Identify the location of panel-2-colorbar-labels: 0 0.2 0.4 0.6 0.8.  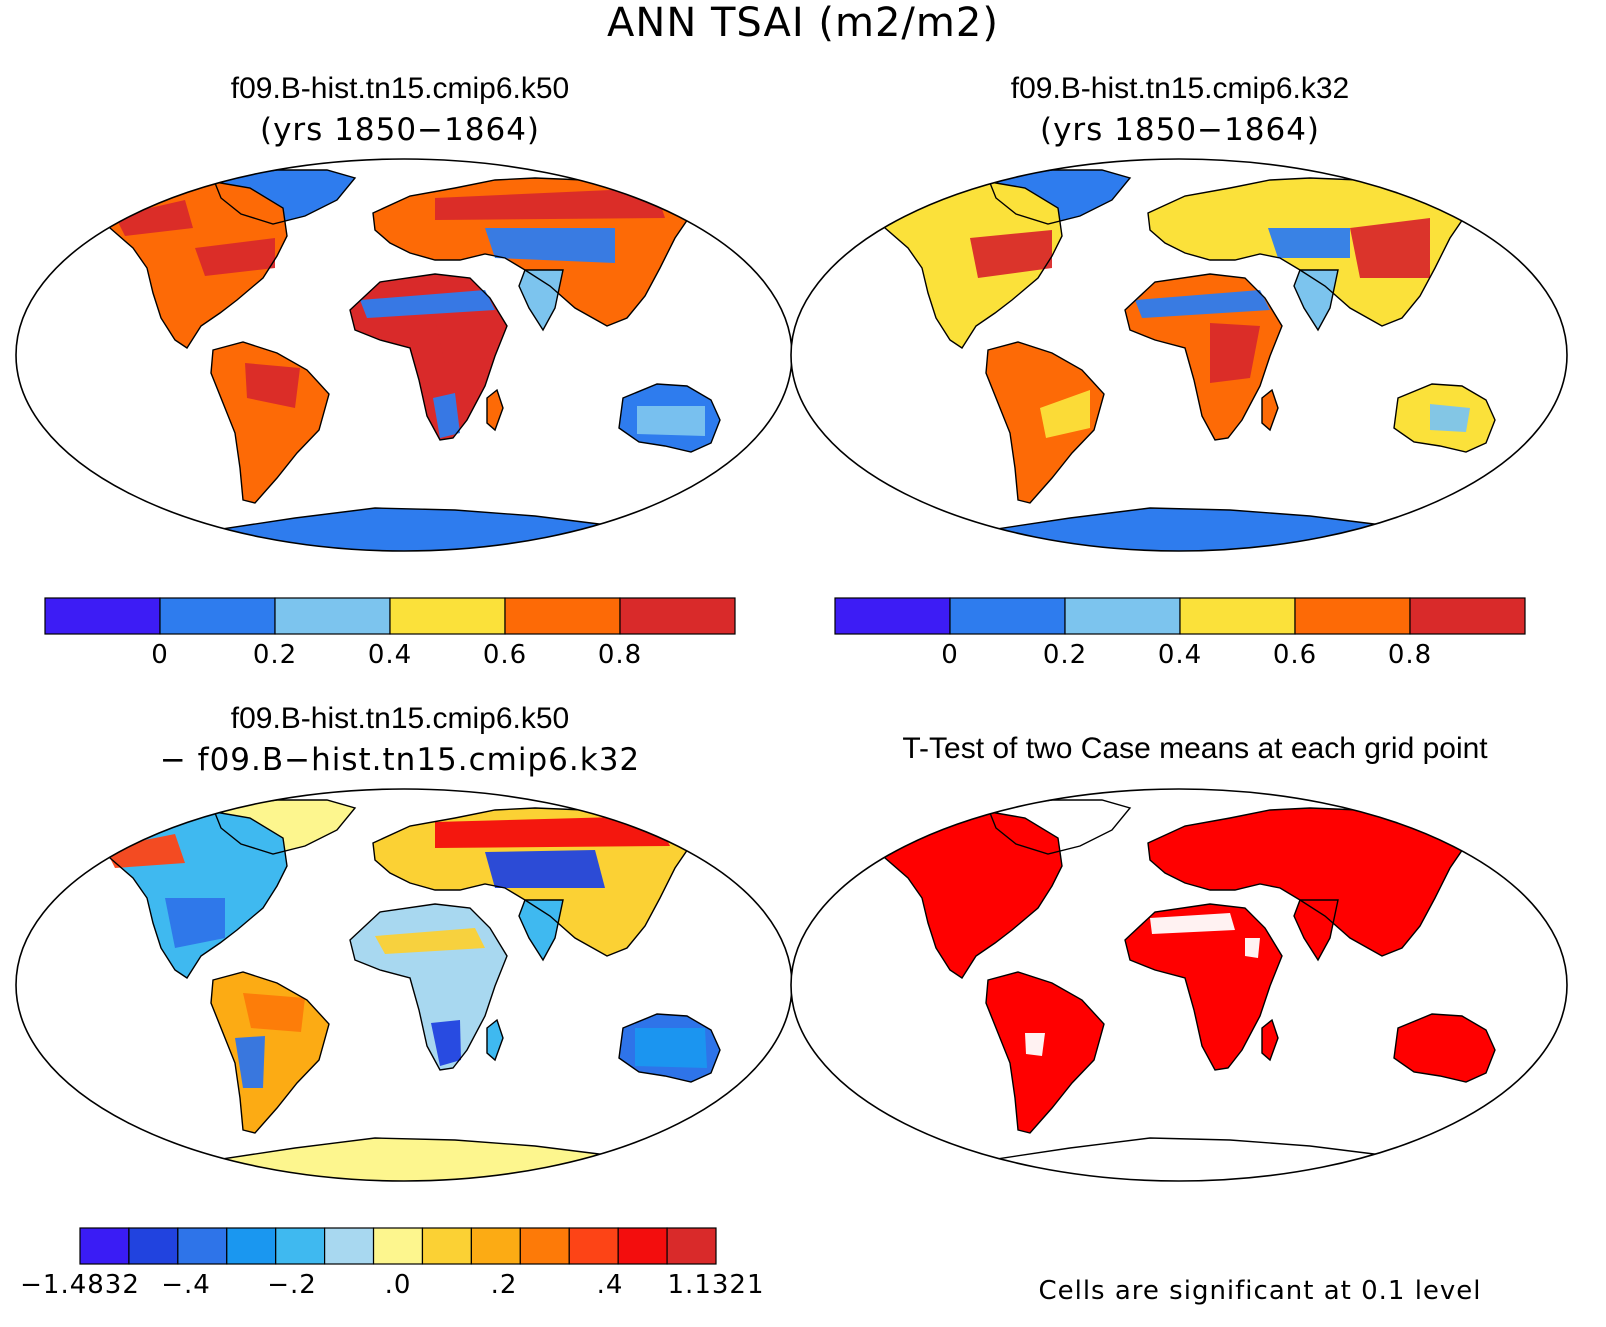
(1180, 656).